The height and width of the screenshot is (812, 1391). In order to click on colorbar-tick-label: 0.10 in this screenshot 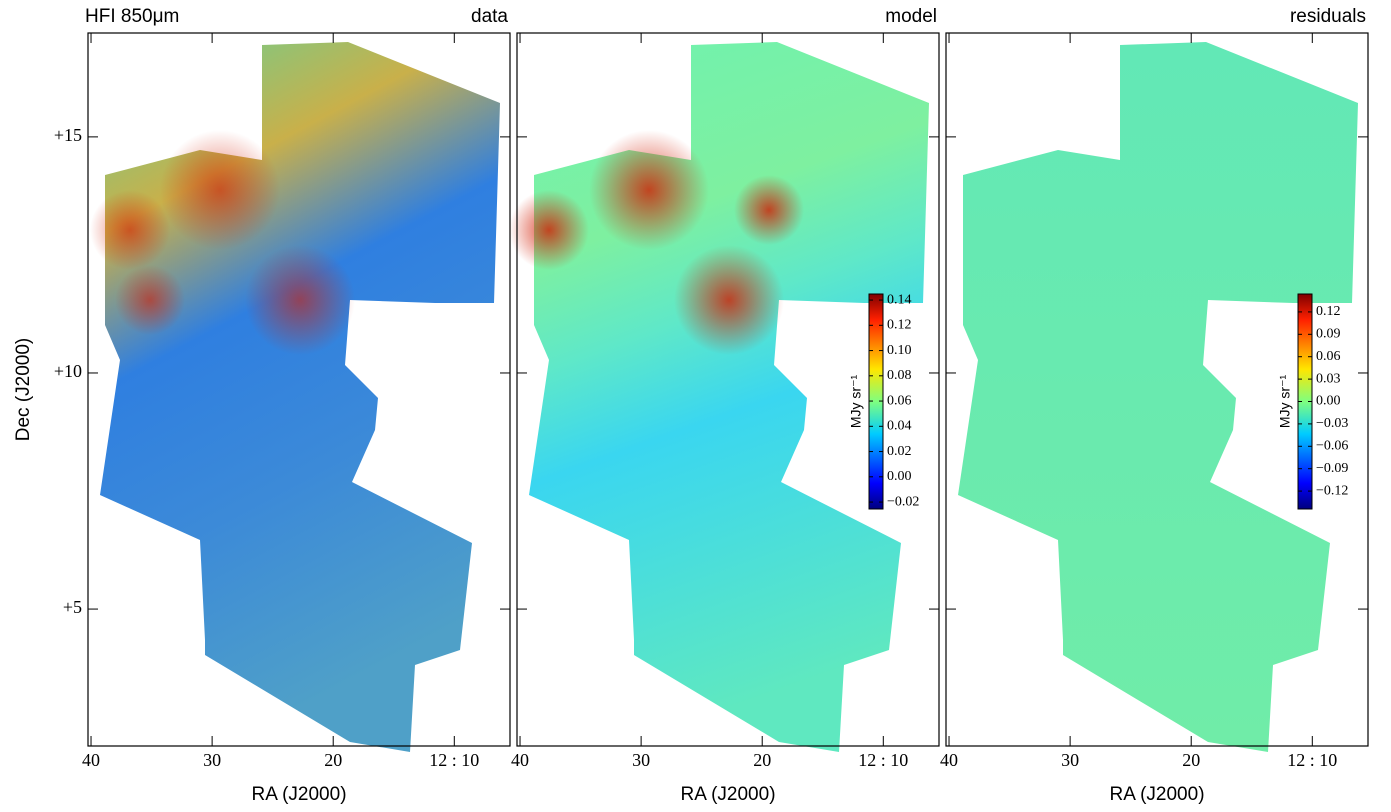, I will do `click(899, 350)`.